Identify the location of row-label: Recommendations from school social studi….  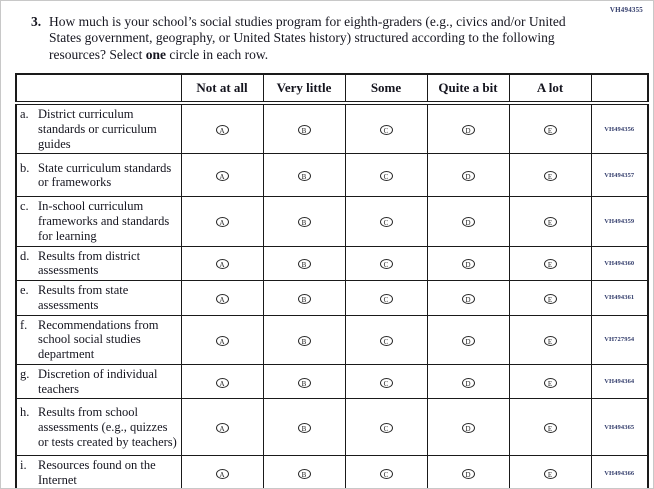
(98, 339).